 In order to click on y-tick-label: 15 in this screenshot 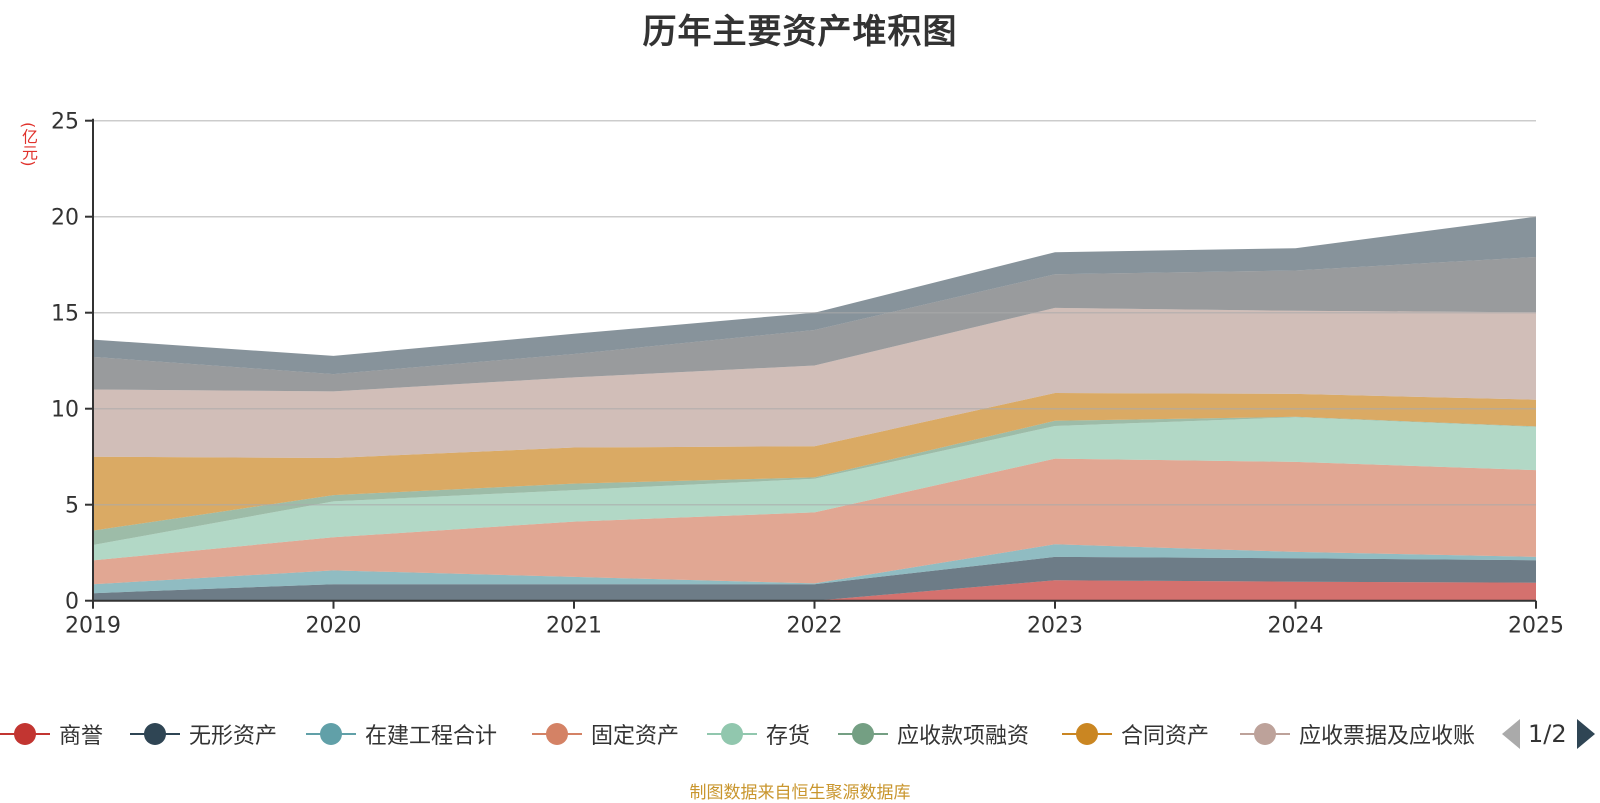, I will do `click(65, 314)`.